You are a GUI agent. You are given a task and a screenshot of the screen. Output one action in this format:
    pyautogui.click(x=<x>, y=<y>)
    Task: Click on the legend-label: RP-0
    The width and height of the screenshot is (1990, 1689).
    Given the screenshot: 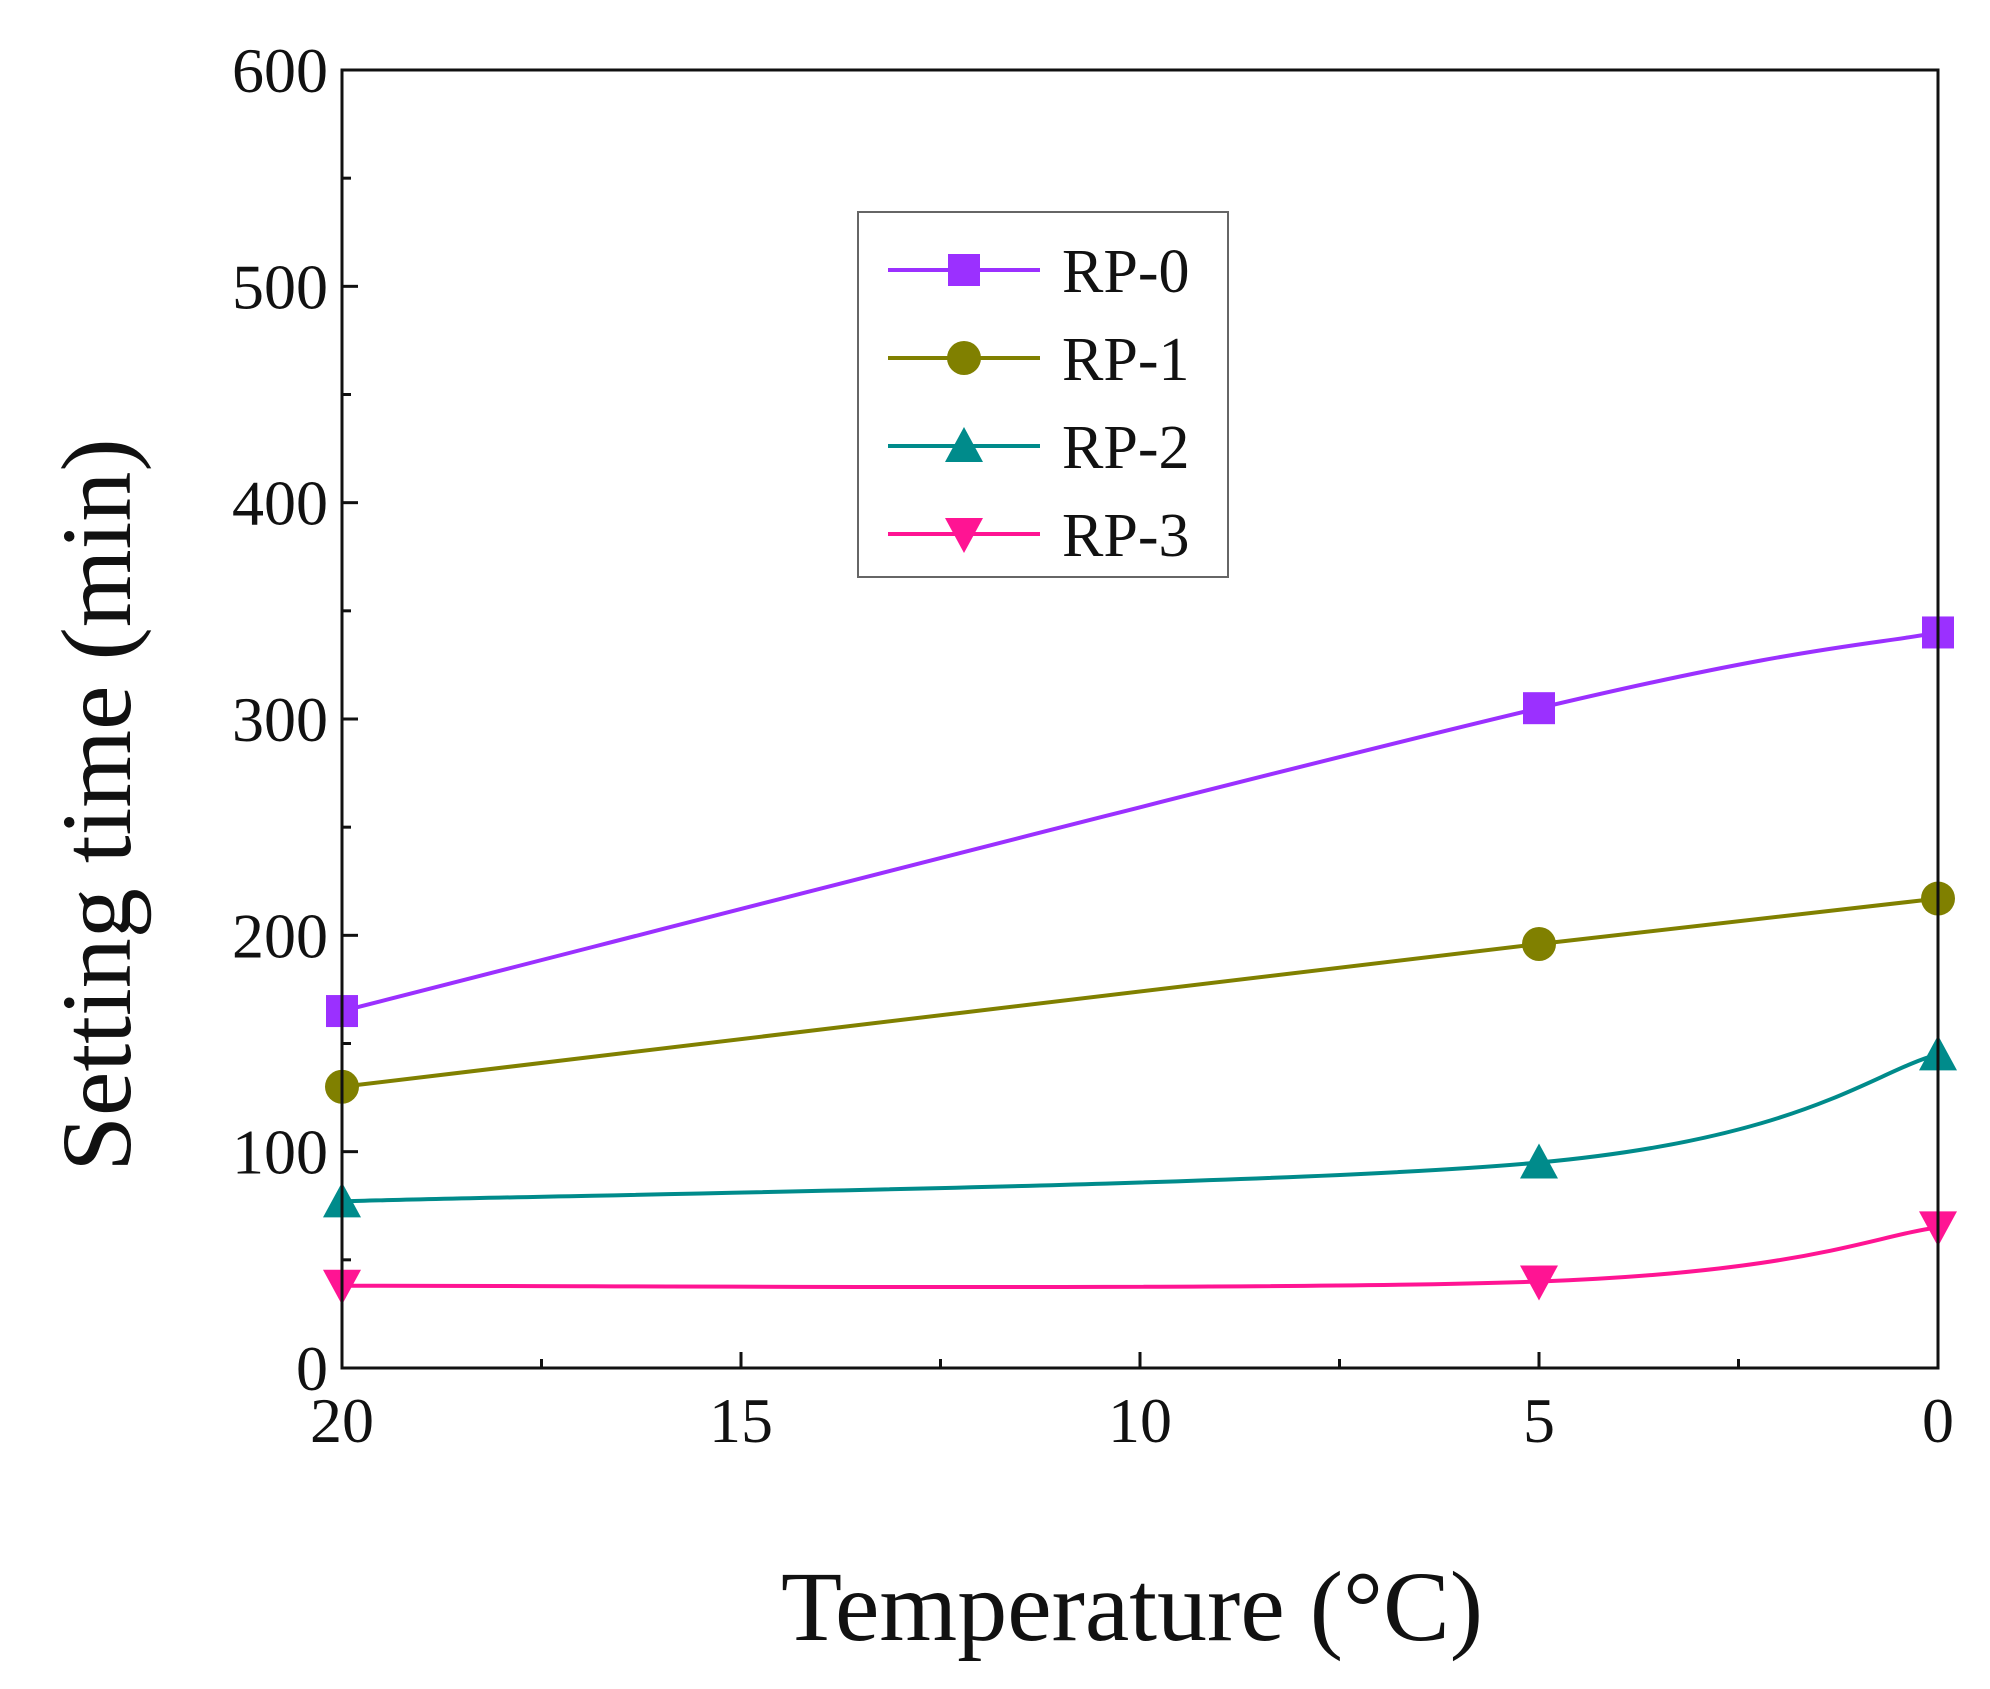 What is the action you would take?
    pyautogui.click(x=1125, y=272)
    